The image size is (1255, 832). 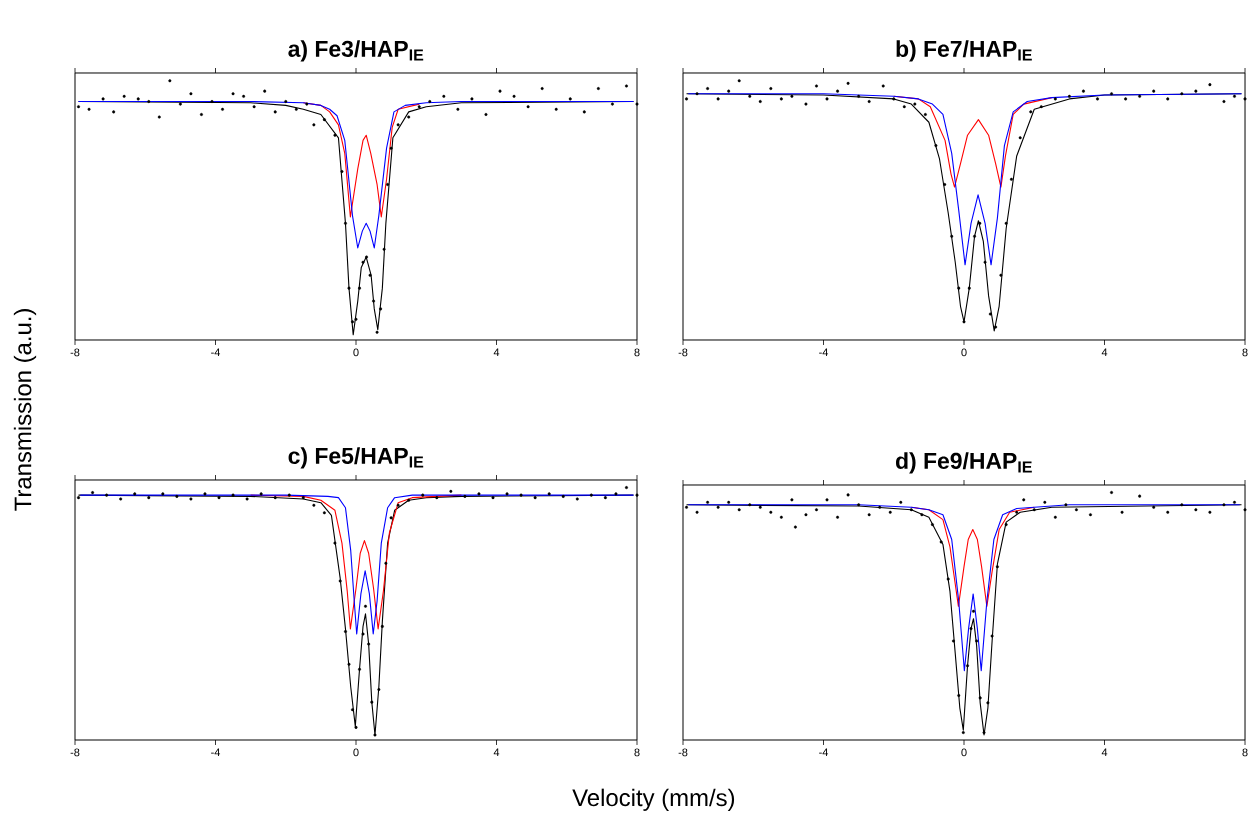 What do you see at coordinates (356, 458) in the screenshot?
I see `chart-title: c) Fe5/HAP$_{IE}$` at bounding box center [356, 458].